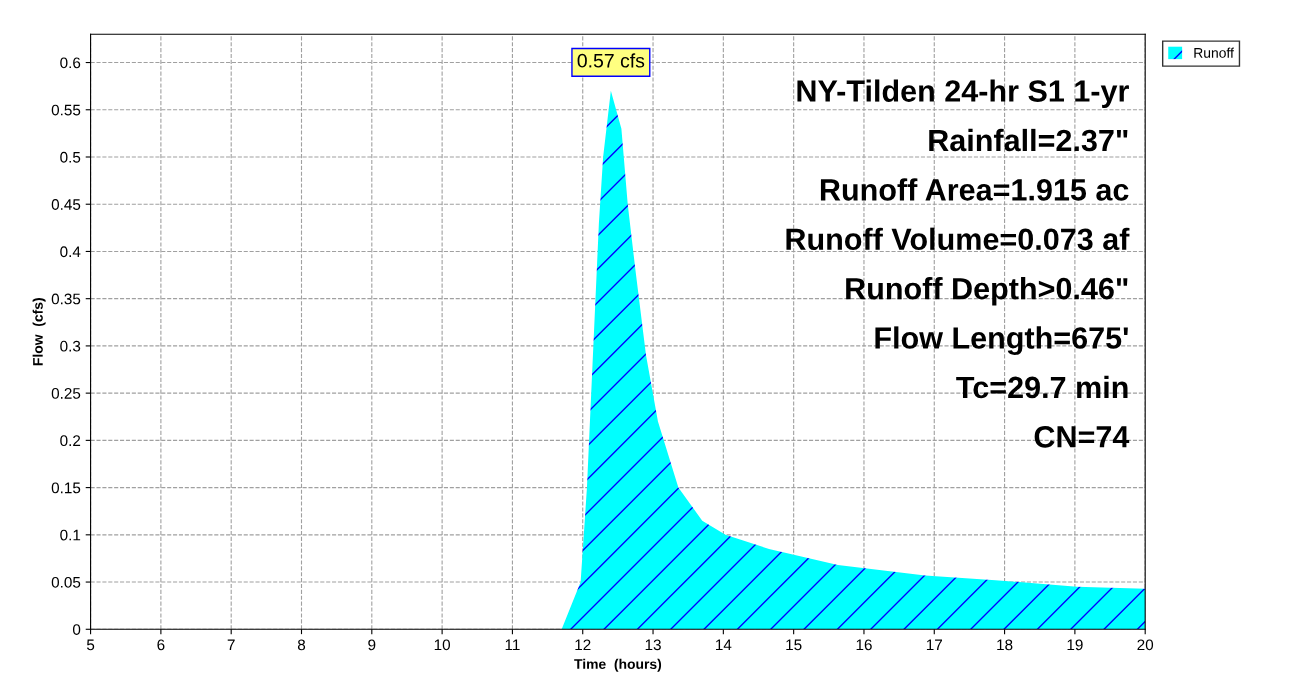 The height and width of the screenshot is (684, 1294). I want to click on x-tick-label: 17, so click(934, 645).